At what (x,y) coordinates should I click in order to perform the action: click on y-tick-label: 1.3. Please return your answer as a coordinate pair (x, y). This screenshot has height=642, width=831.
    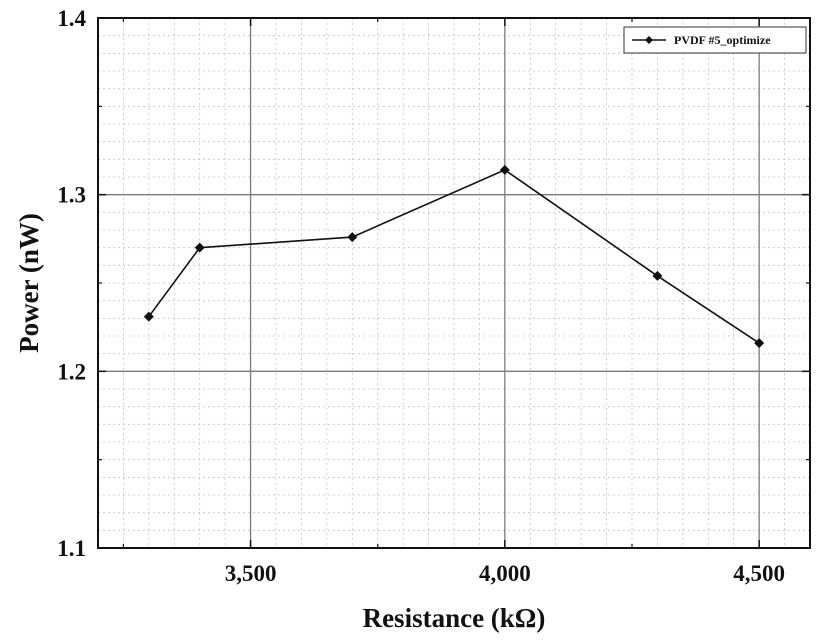
    Looking at the image, I should click on (71, 195).